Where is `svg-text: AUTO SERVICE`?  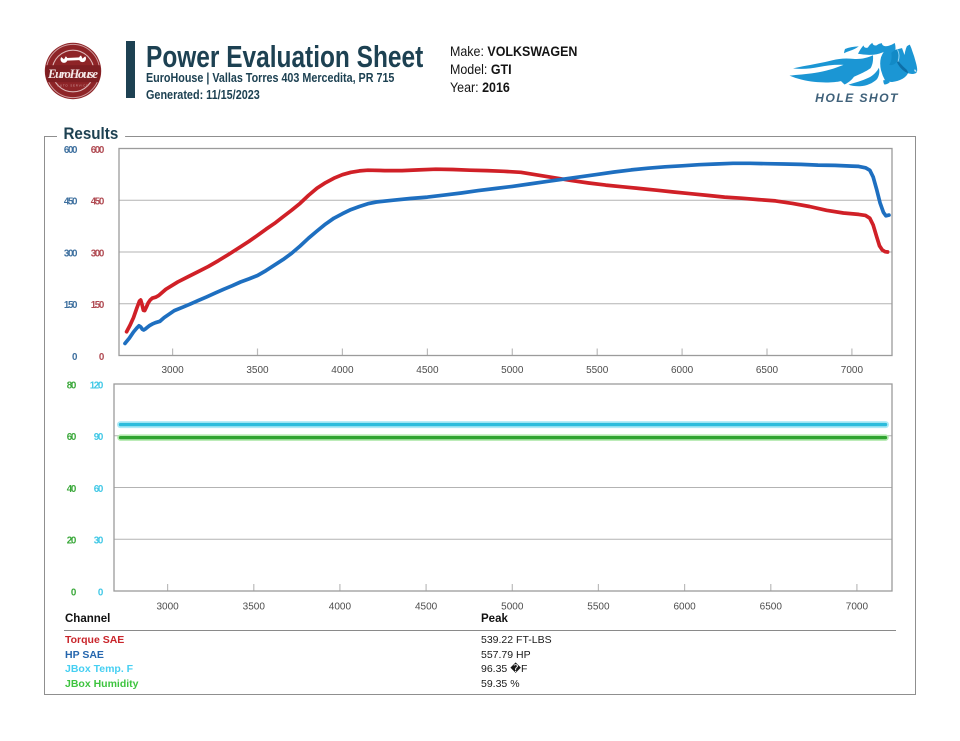
svg-text: AUTO SERVICE is located at coordinates (73, 85).